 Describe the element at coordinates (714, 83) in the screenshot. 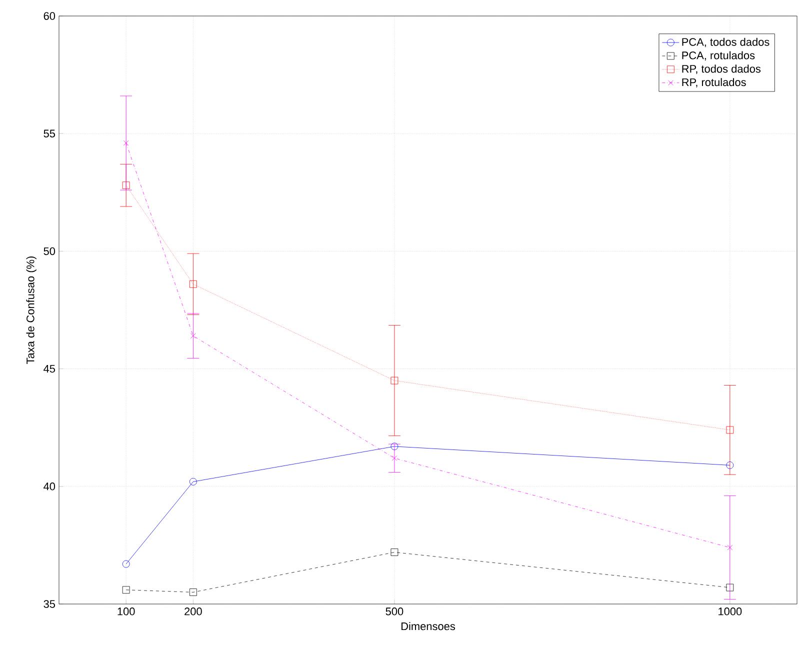

I see `legend-label: RP, rotulados` at that location.